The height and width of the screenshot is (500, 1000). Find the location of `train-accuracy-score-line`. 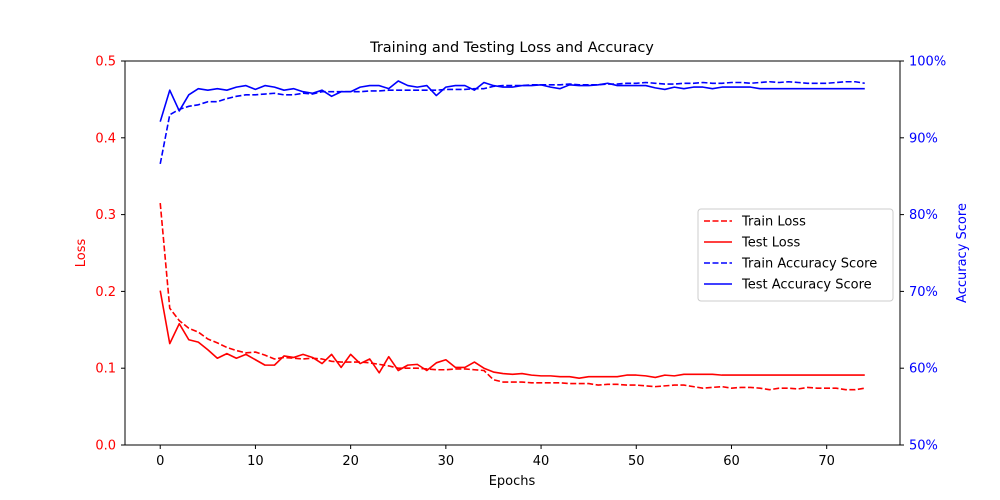

train-accuracy-score-line is located at coordinates (512, 122).